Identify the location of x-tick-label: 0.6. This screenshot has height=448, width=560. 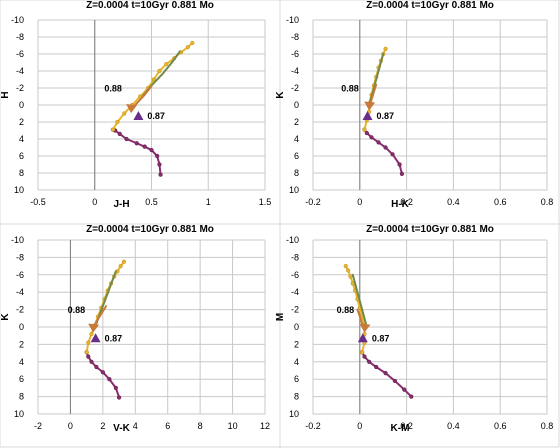
(500, 202).